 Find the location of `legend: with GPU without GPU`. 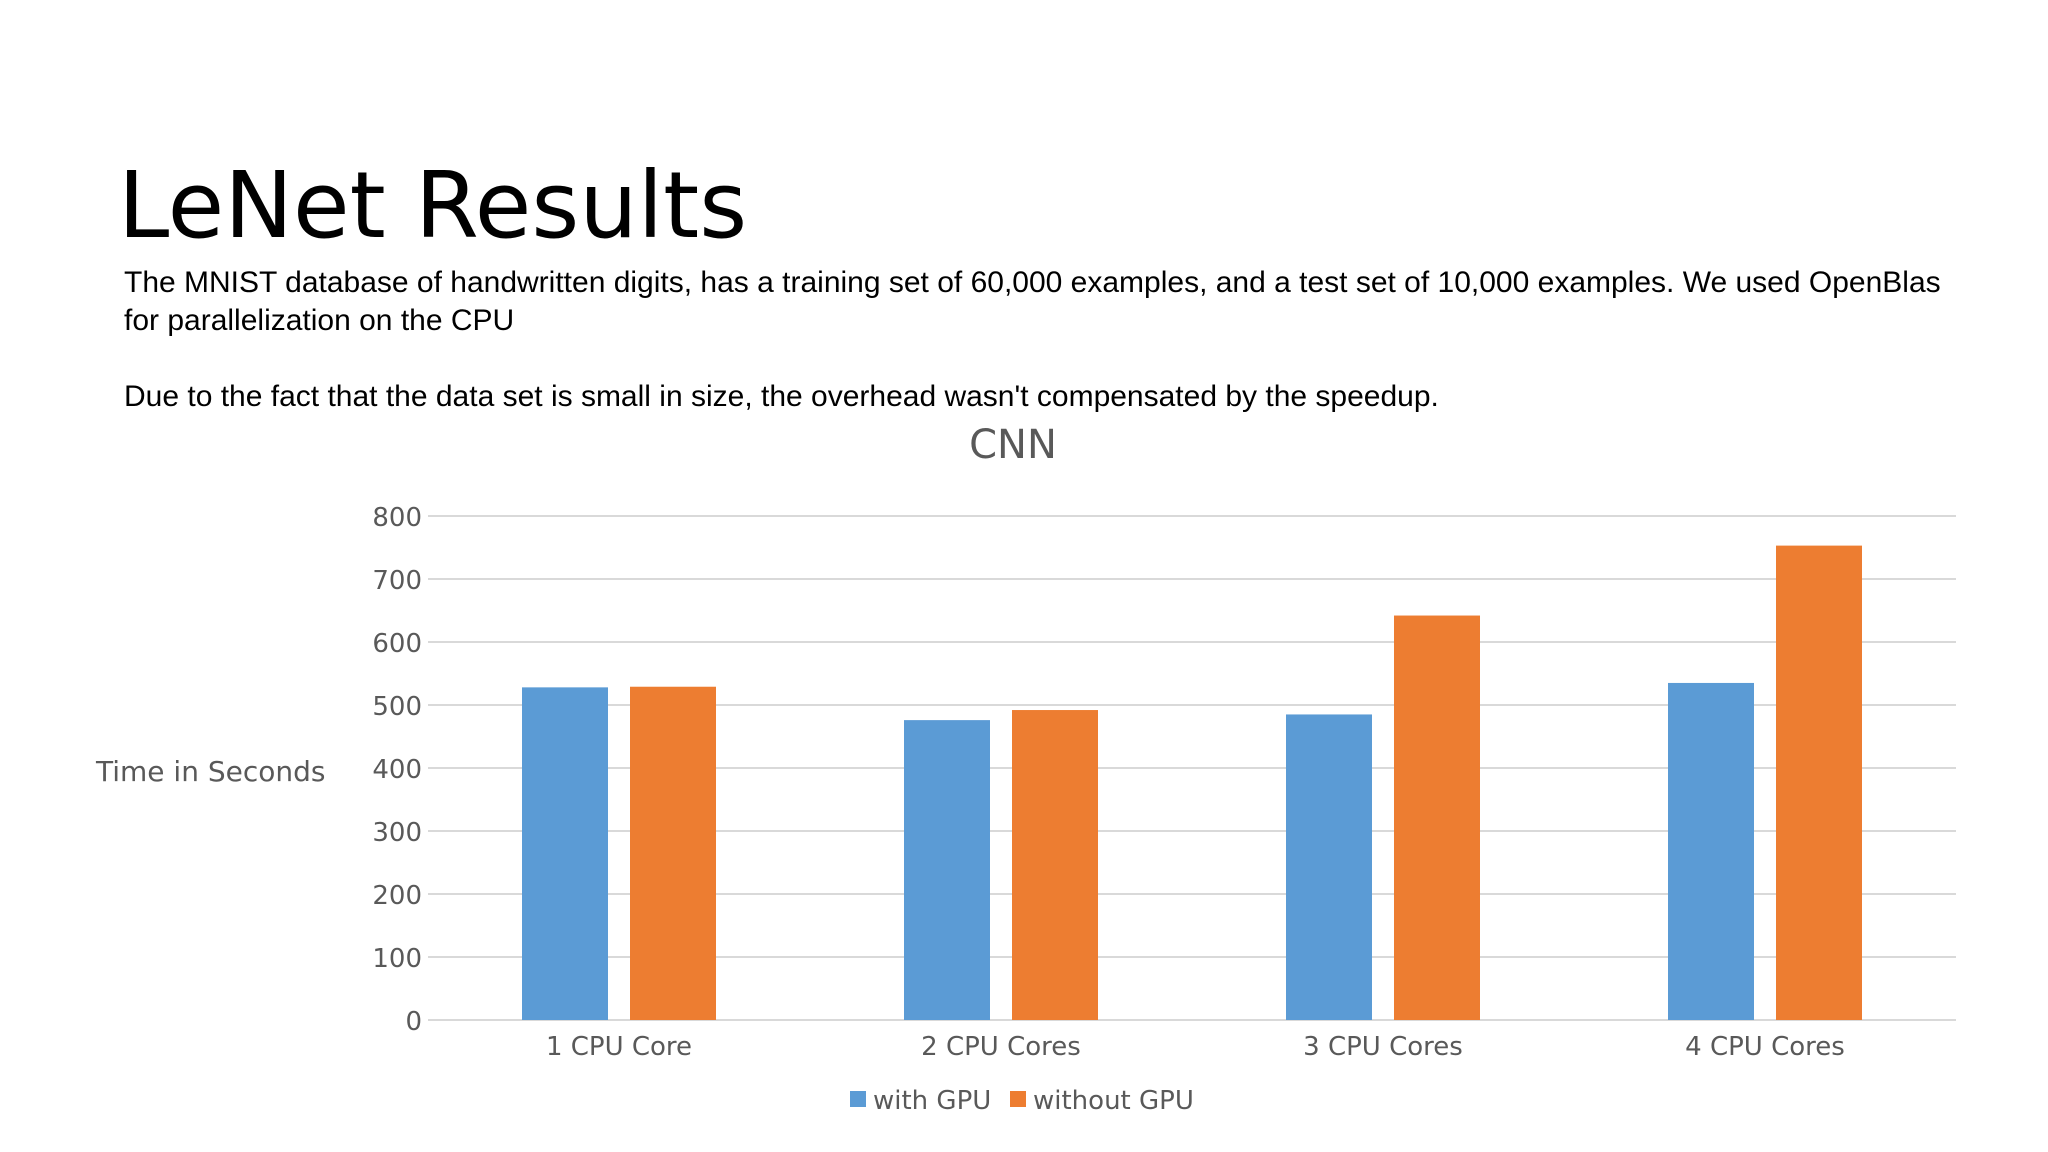

legend: with GPU without GPU is located at coordinates (1022, 1101).